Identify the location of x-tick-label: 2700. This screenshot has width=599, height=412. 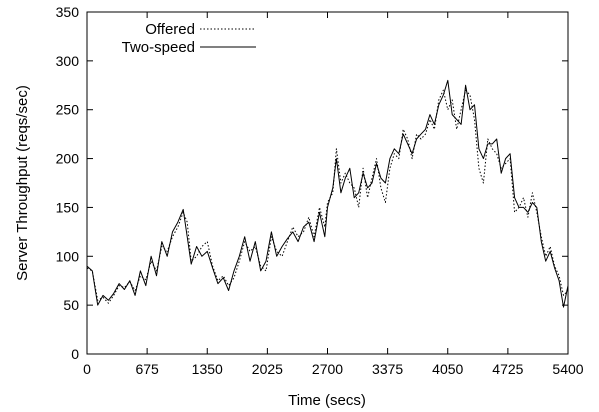
(327, 369).